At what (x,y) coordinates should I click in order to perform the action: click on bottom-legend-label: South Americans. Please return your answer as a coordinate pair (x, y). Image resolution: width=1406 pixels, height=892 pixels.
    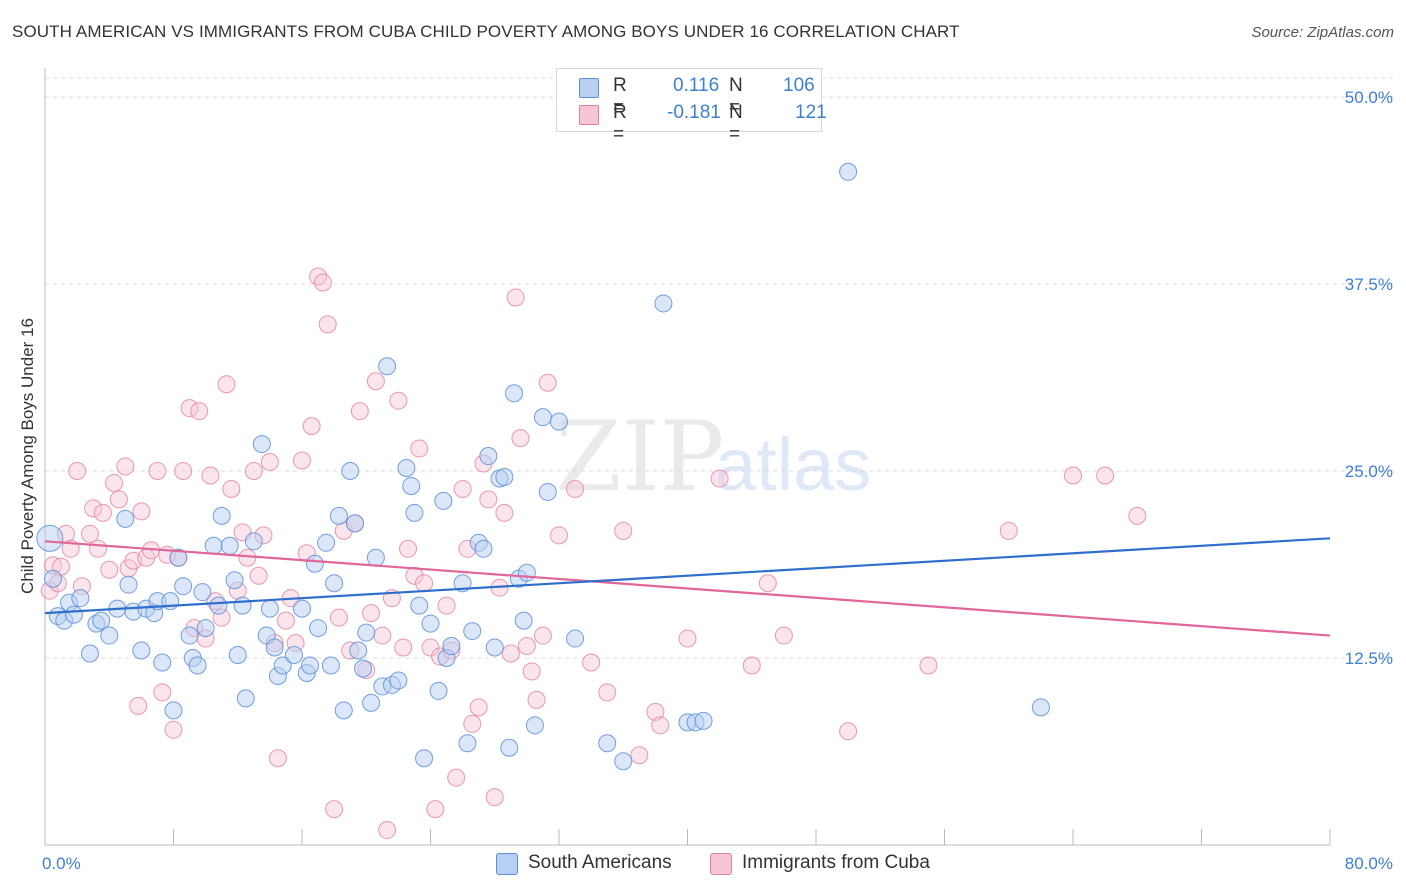
    Looking at the image, I should click on (600, 862).